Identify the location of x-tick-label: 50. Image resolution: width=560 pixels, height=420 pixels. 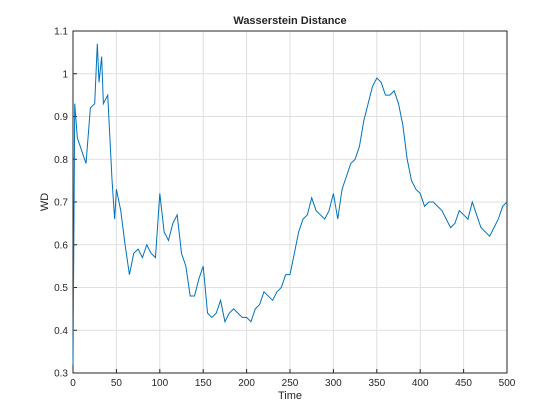
(117, 383).